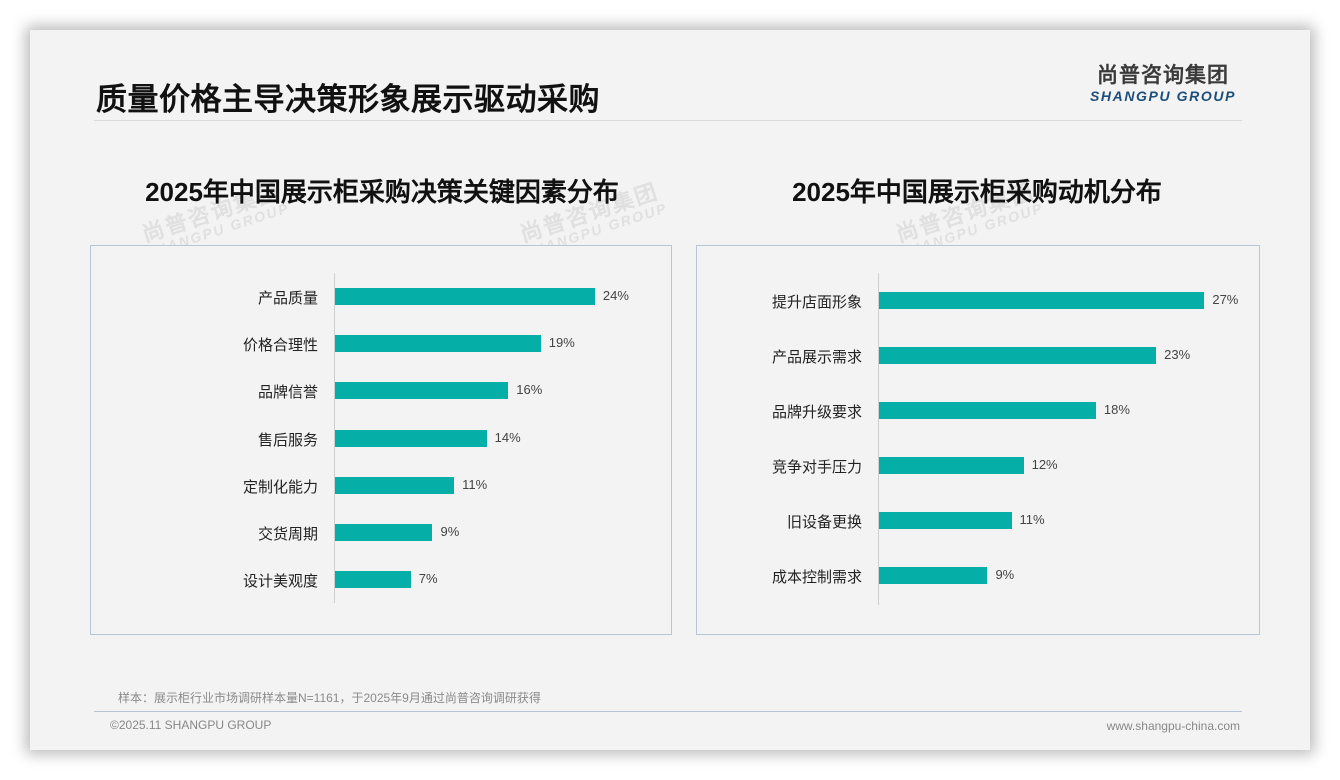  I want to click on sample-note: 样本：展示柜行业市场调研样本量N=1161，于2025年9月通过尚普咨询调研获得, so click(329, 698).